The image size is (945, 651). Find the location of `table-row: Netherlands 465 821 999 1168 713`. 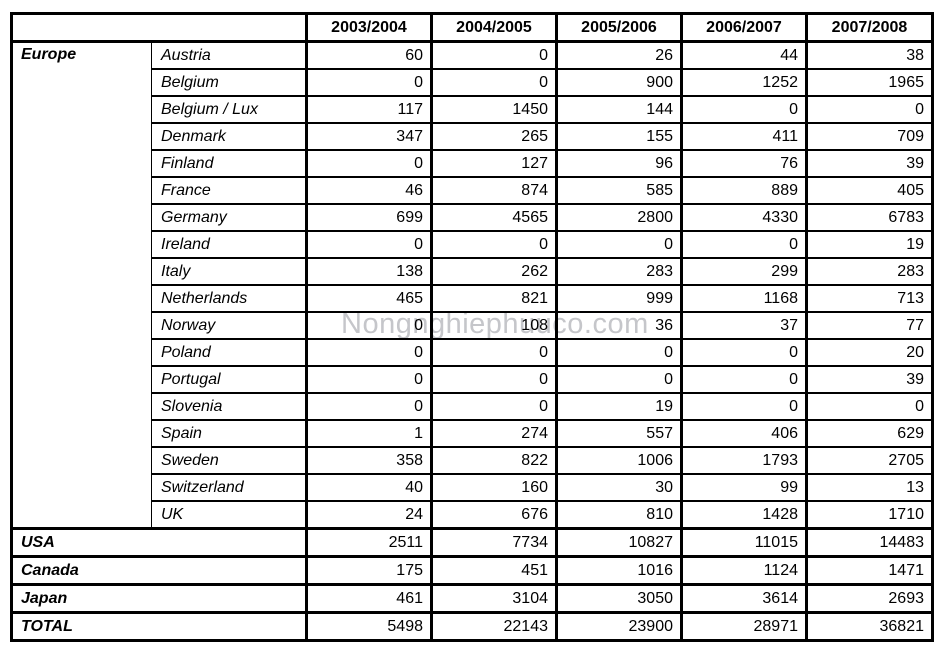

table-row: Netherlands 465 821 999 1168 713 is located at coordinates (473, 298).